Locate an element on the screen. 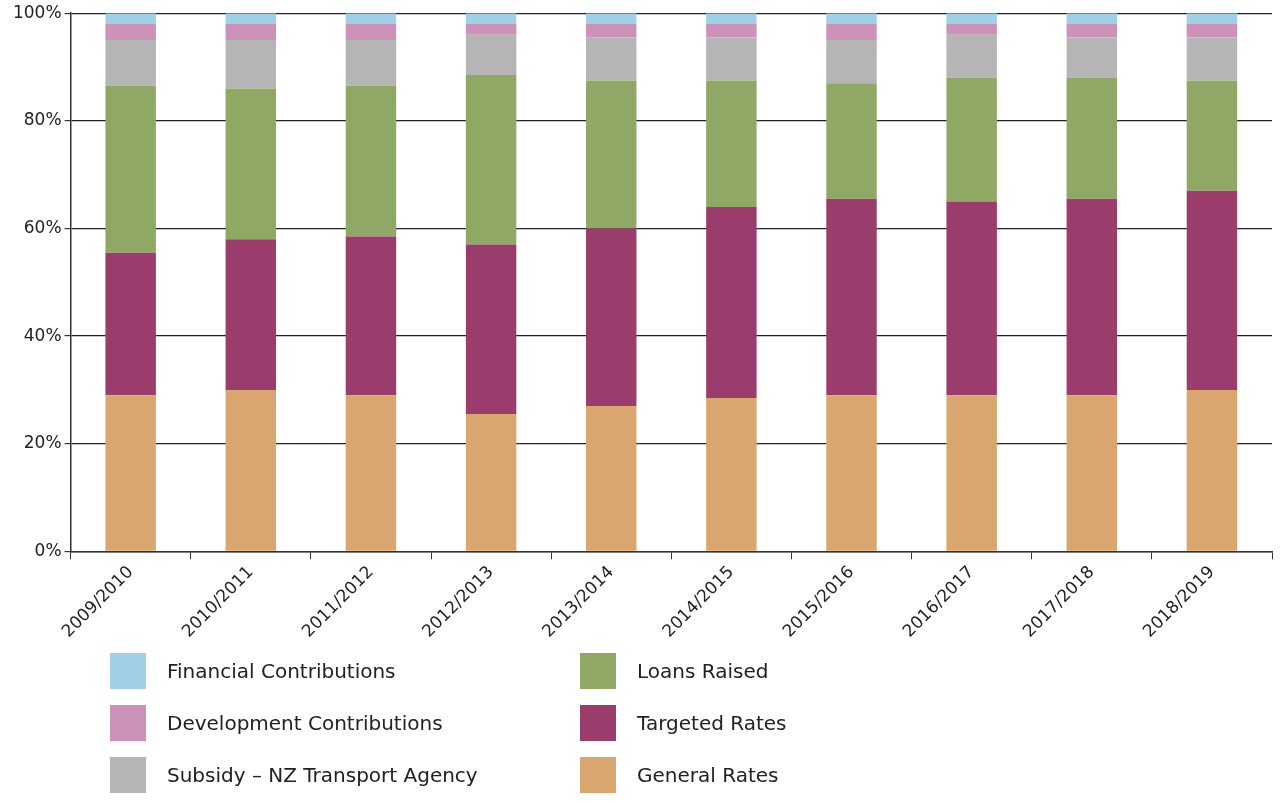 The height and width of the screenshot is (802, 1284). y-tick-label: 100% is located at coordinates (37, 11).